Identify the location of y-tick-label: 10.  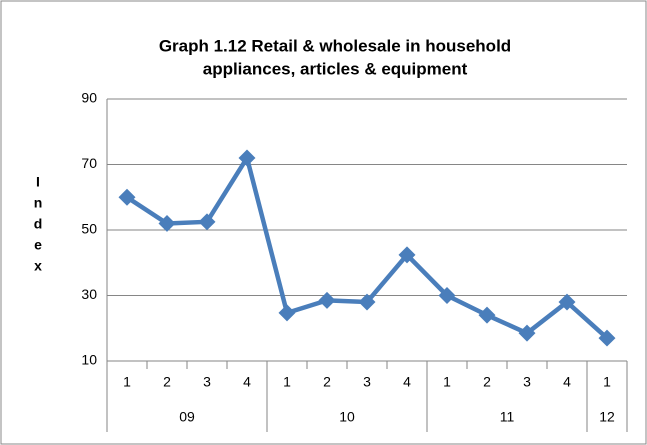
(89, 360).